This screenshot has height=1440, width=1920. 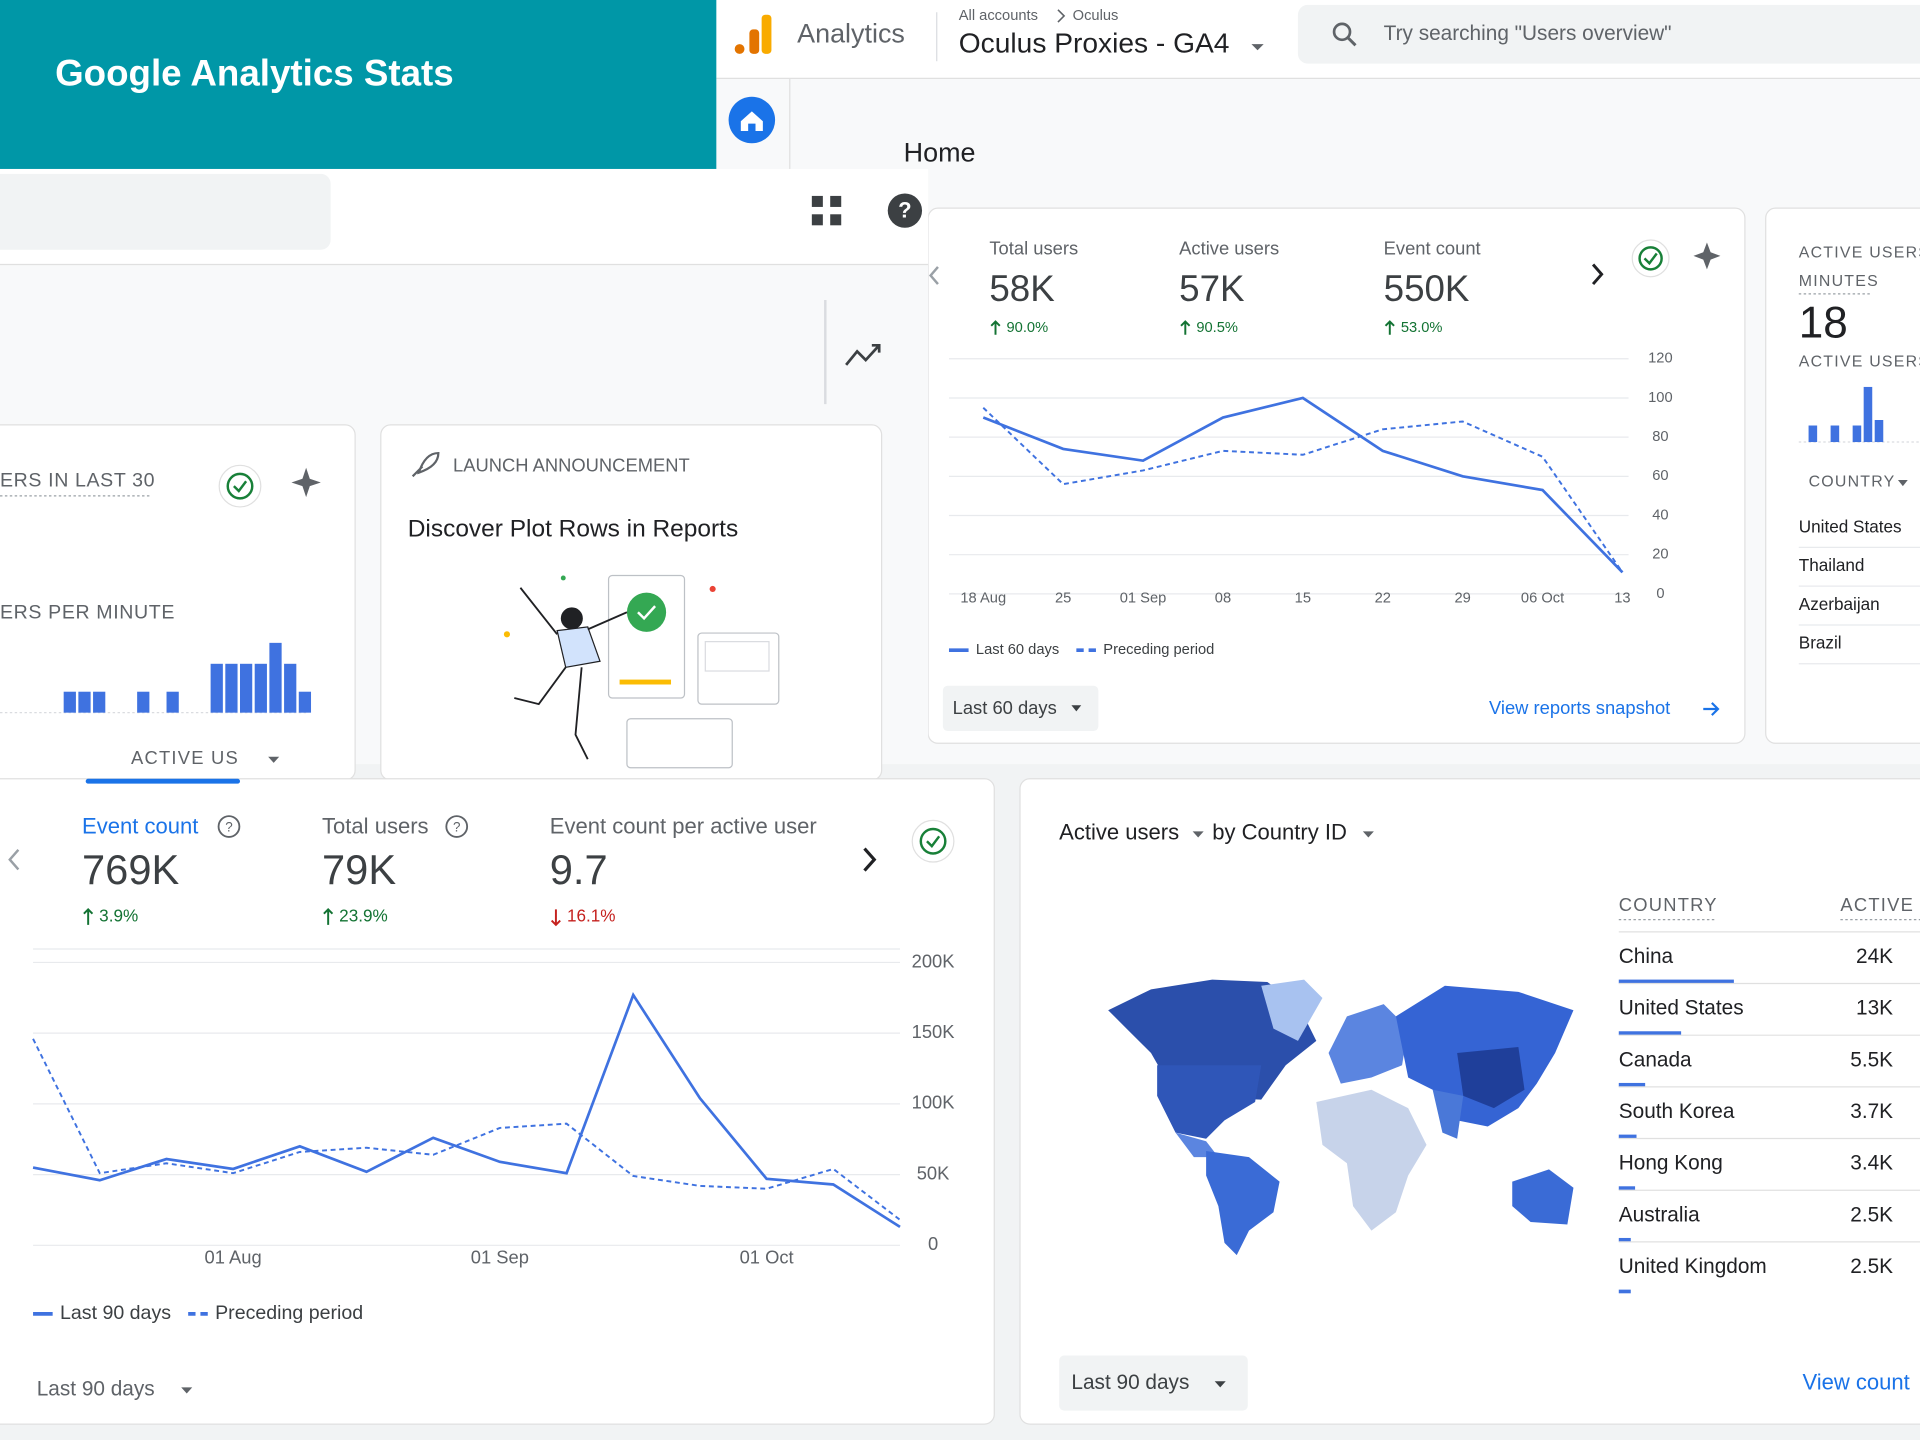 I want to click on column-header: ACTIVE US, so click(x=185, y=757).